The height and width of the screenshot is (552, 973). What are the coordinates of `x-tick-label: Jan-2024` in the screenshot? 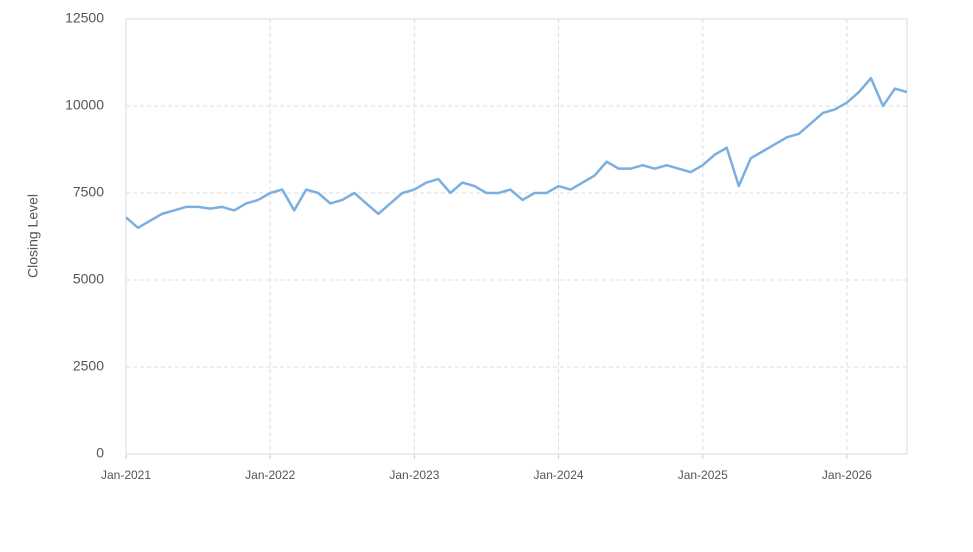 It's located at (559, 475).